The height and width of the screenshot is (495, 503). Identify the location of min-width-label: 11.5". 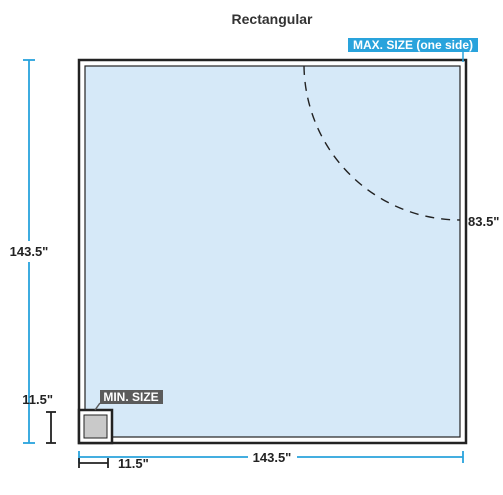
(133, 463).